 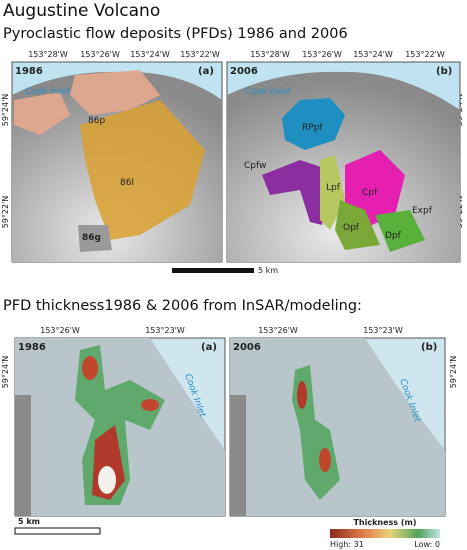 What do you see at coordinates (91, 238) in the screenshot?
I see `unit-label: 86g` at bounding box center [91, 238].